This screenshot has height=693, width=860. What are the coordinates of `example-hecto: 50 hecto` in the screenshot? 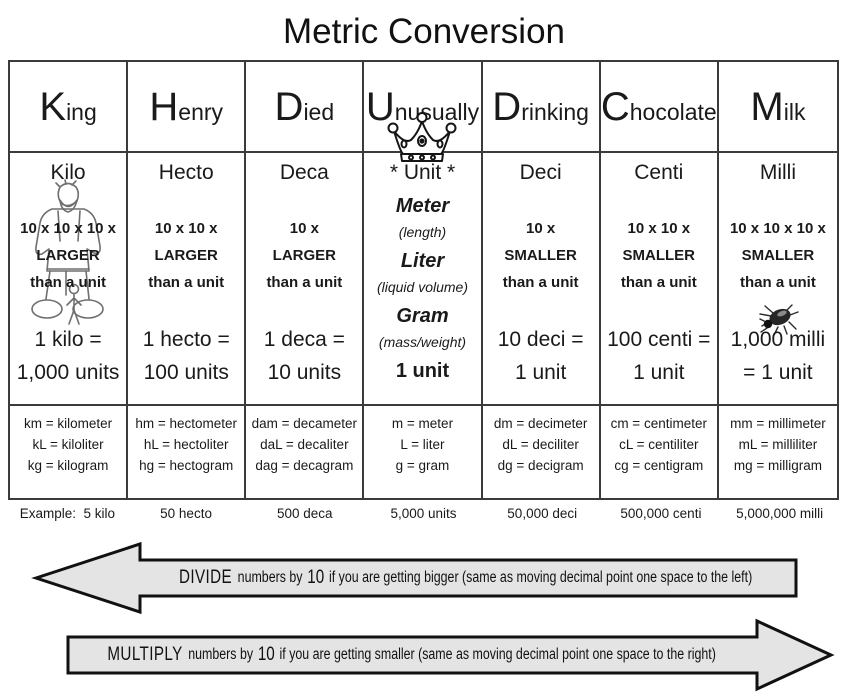 It's located at (186, 512).